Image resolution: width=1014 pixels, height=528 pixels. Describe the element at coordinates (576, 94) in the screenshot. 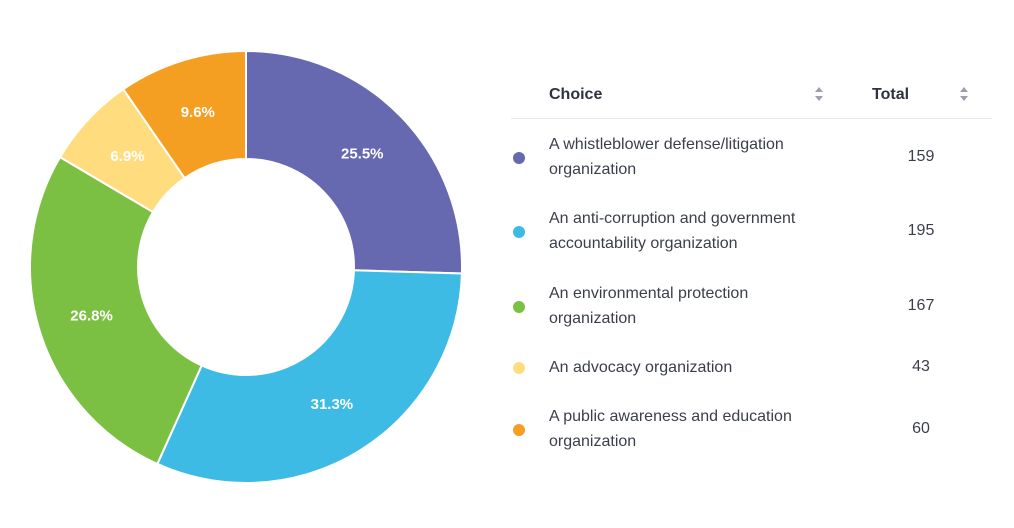

I see `column-header-choice: Choice` at that location.